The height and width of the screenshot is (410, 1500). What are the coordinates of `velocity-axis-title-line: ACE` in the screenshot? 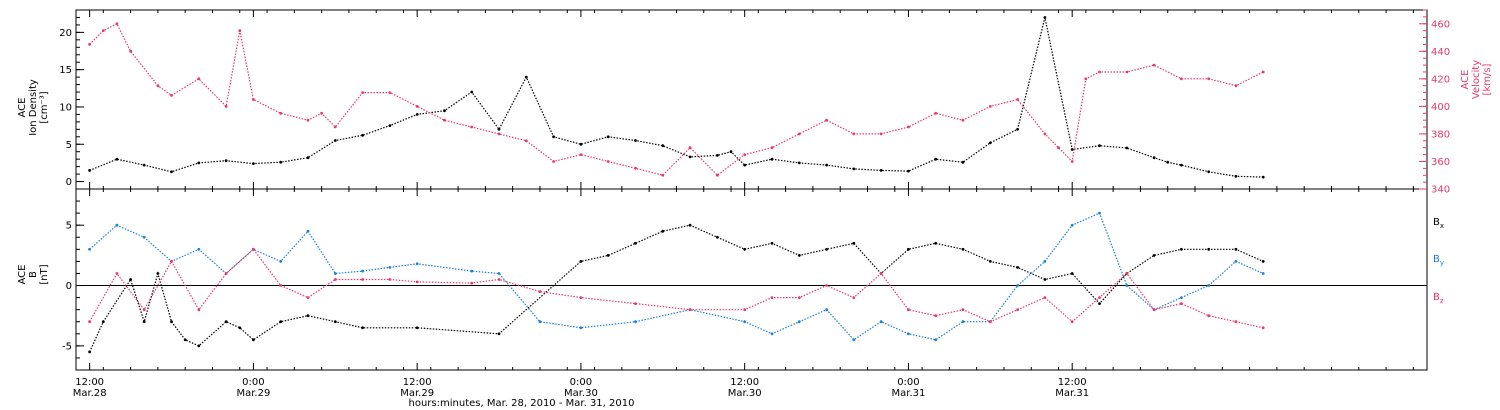 It's located at (1465, 80).